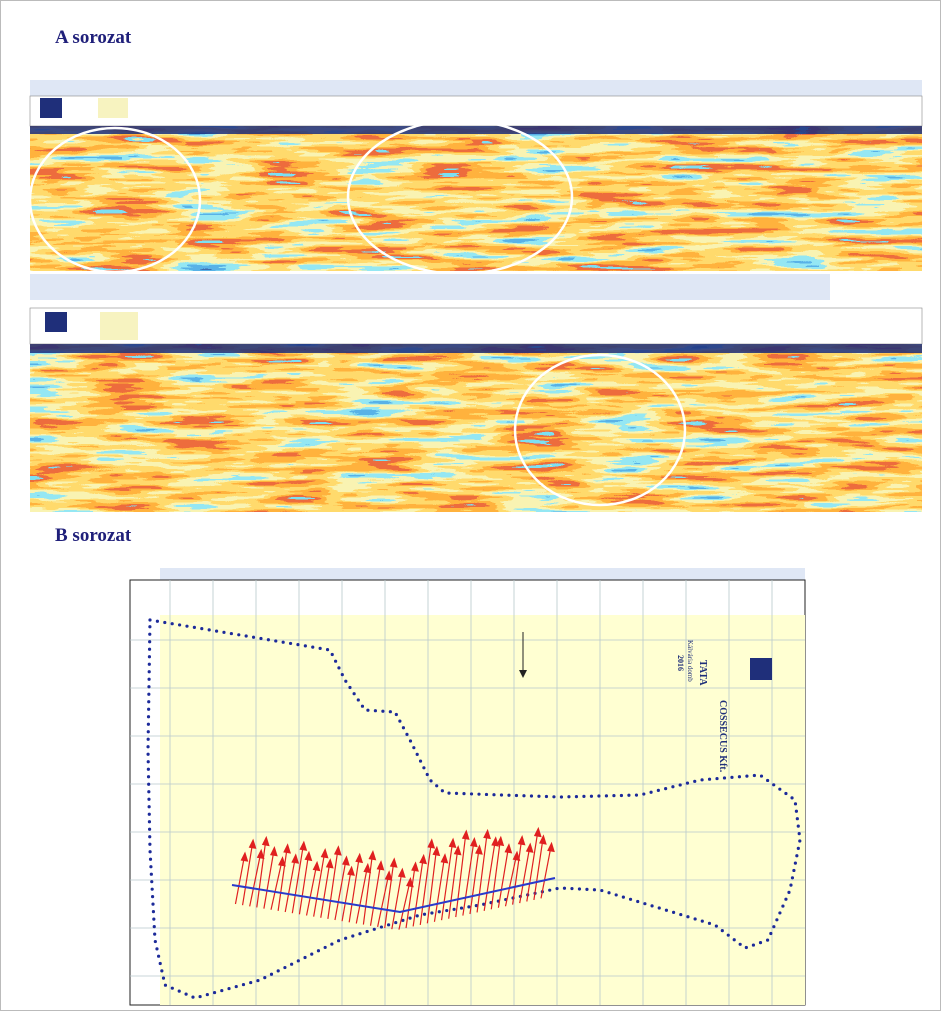 This screenshot has height=1011, width=941. I want to click on panel-header, so click(476, 326).